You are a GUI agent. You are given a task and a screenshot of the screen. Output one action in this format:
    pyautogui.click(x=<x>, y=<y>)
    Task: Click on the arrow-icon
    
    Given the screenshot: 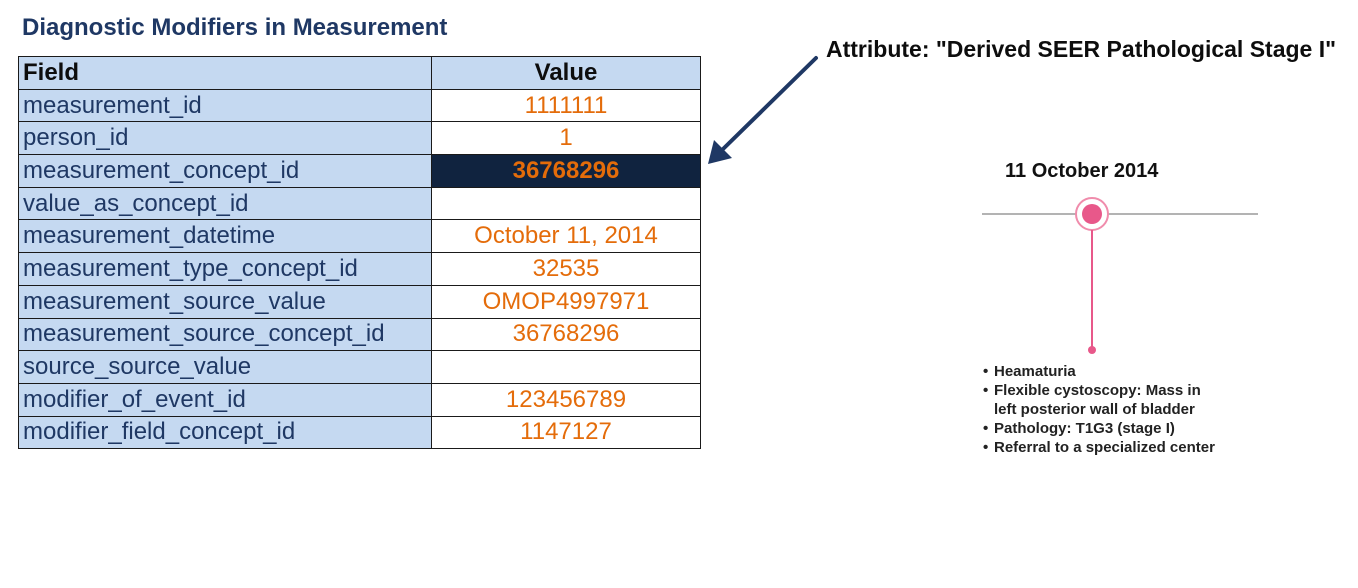 What is the action you would take?
    pyautogui.click(x=763, y=110)
    